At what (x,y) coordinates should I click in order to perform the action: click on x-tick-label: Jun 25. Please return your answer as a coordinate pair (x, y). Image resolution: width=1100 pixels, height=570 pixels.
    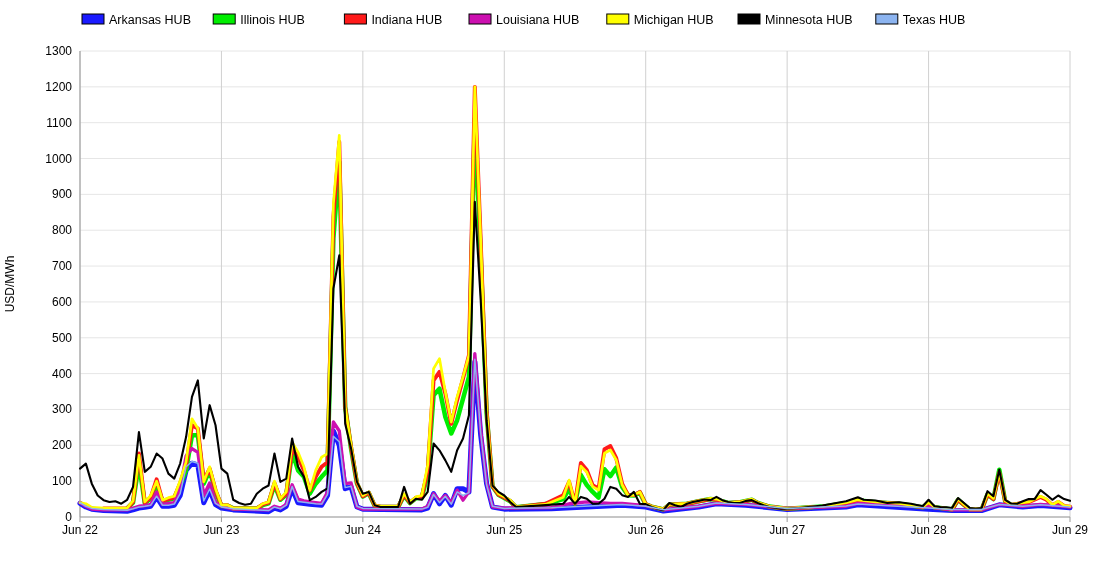
    Looking at the image, I should click on (504, 530).